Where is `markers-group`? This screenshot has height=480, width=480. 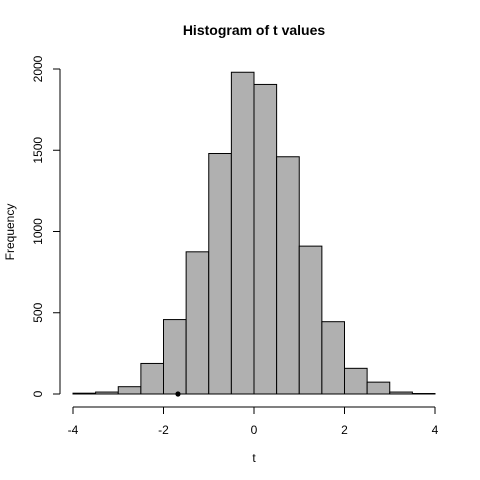 markers-group is located at coordinates (178, 394).